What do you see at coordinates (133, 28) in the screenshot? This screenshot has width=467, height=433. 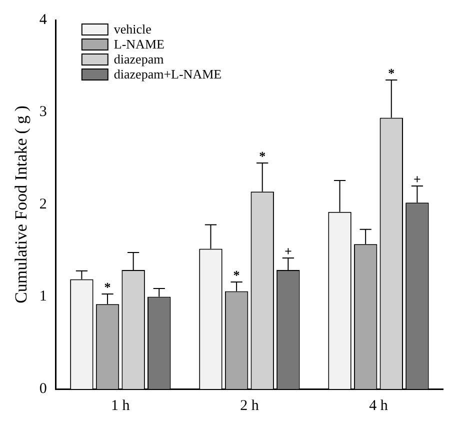 I see `legend-label: vehicle` at bounding box center [133, 28].